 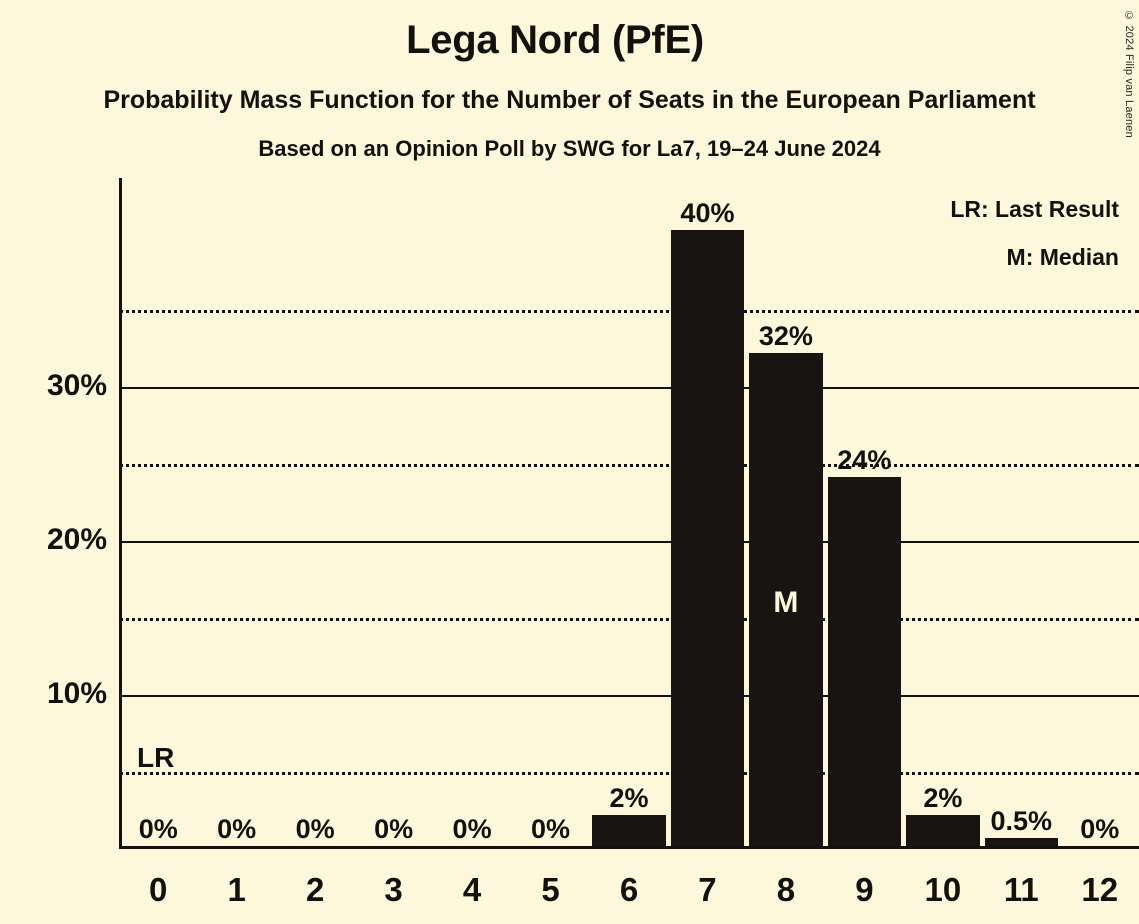 What do you see at coordinates (864, 459) in the screenshot?
I see `bar-value-label-9: 24%` at bounding box center [864, 459].